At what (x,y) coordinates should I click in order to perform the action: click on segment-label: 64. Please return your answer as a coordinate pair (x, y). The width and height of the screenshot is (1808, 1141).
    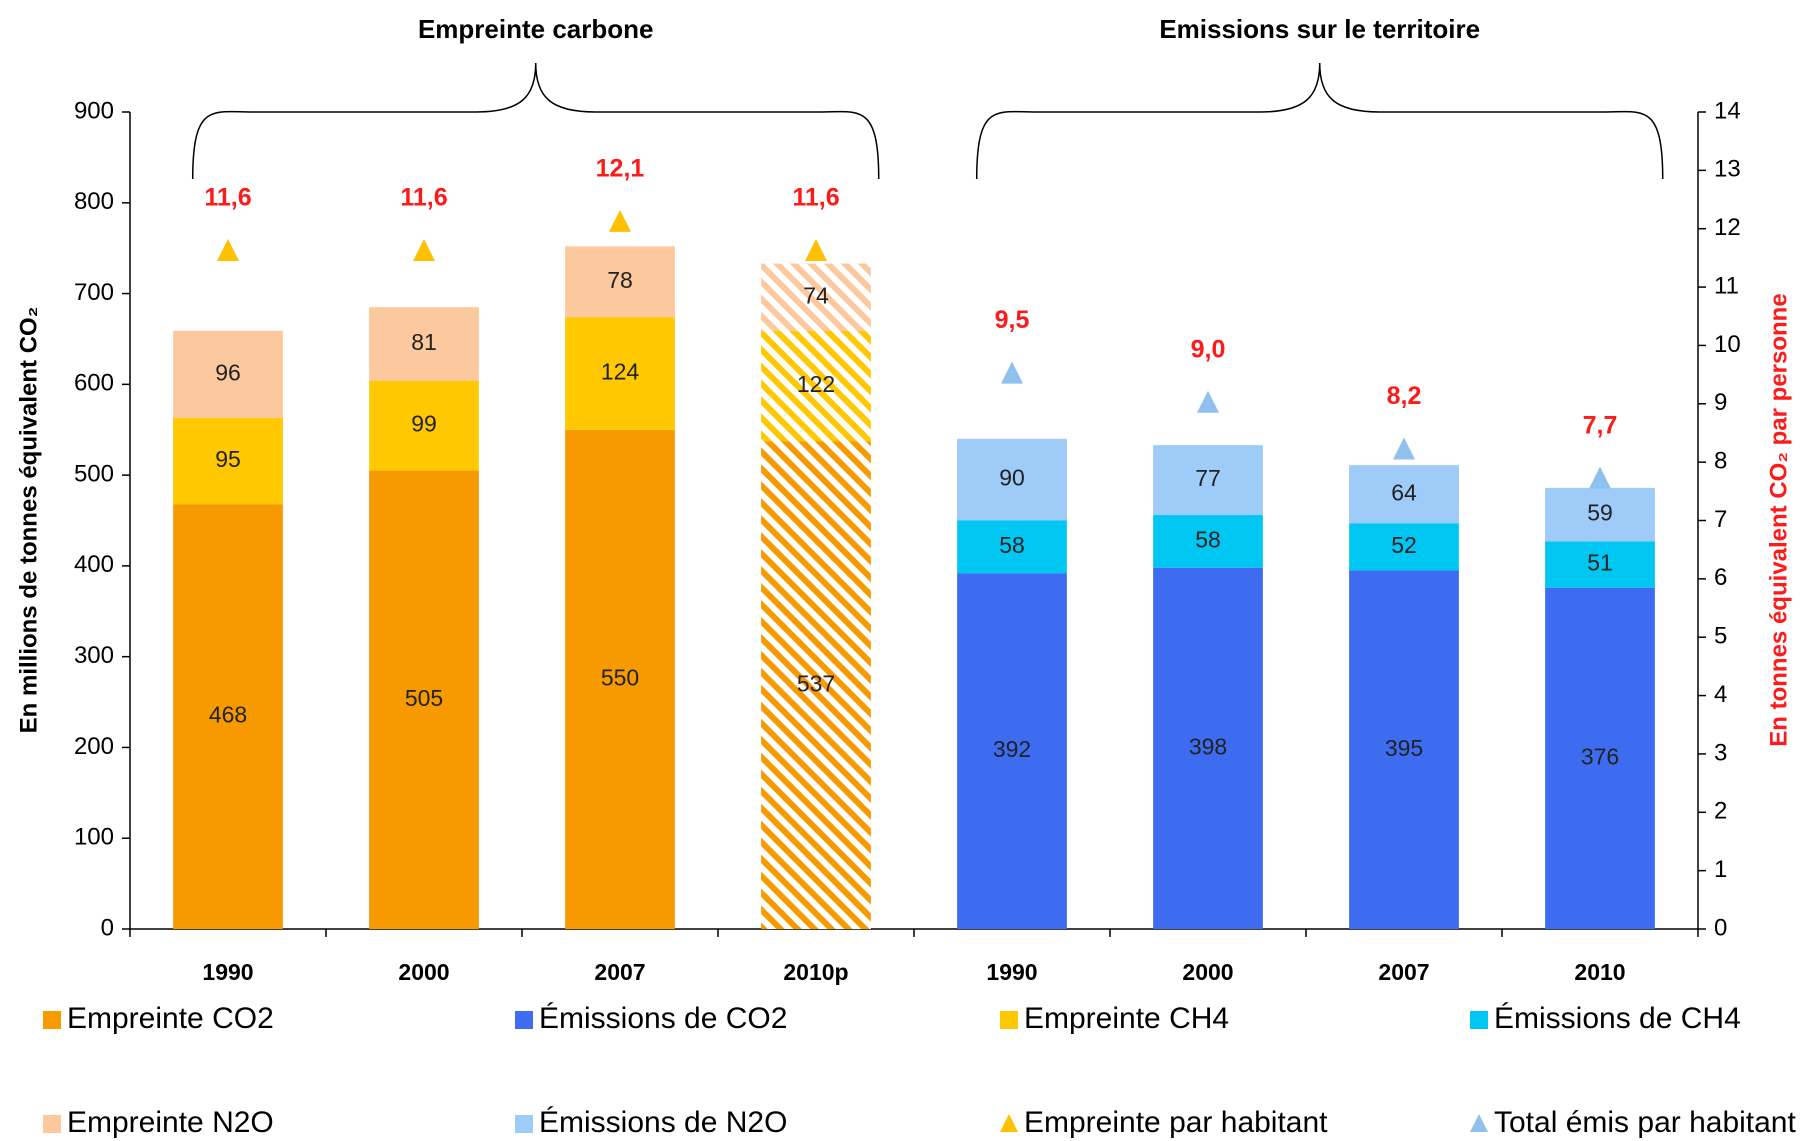
    Looking at the image, I should click on (1404, 492).